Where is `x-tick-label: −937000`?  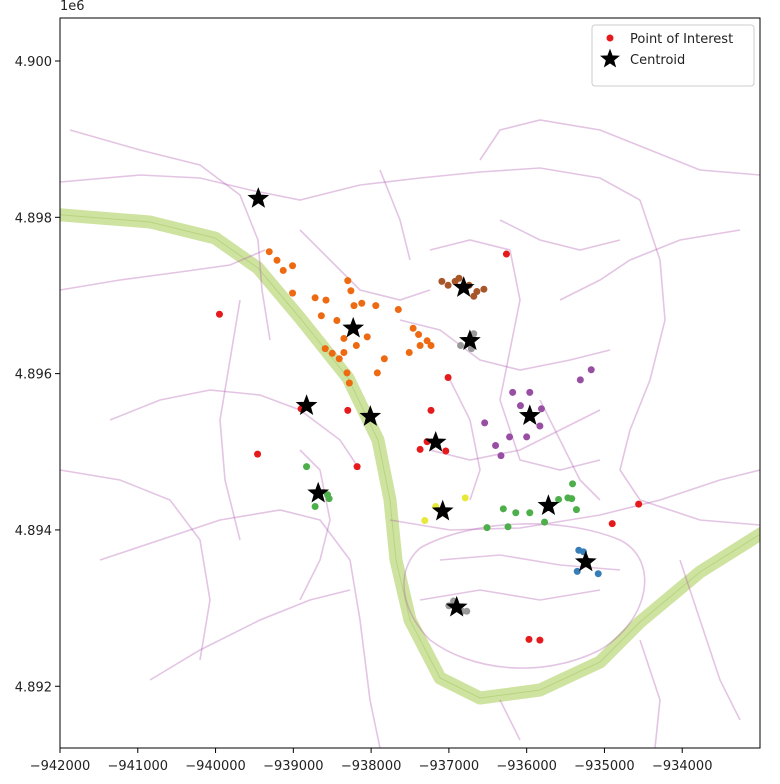
x-tick-label: −937000 is located at coordinates (449, 766).